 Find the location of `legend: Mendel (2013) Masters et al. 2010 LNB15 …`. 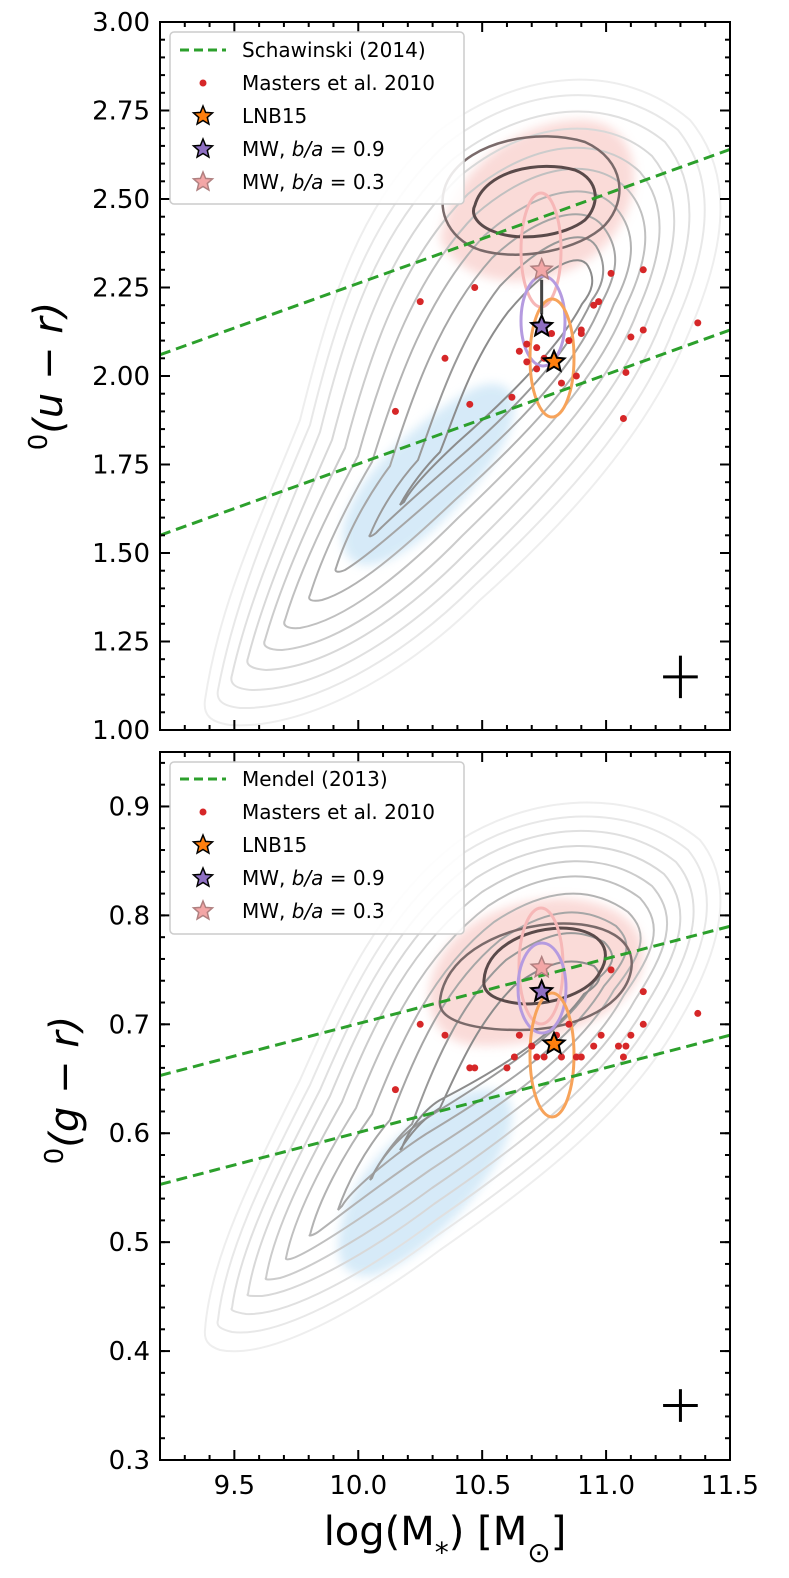

legend: Mendel (2013) Masters et al. 2010 LNB15 … is located at coordinates (317, 848).